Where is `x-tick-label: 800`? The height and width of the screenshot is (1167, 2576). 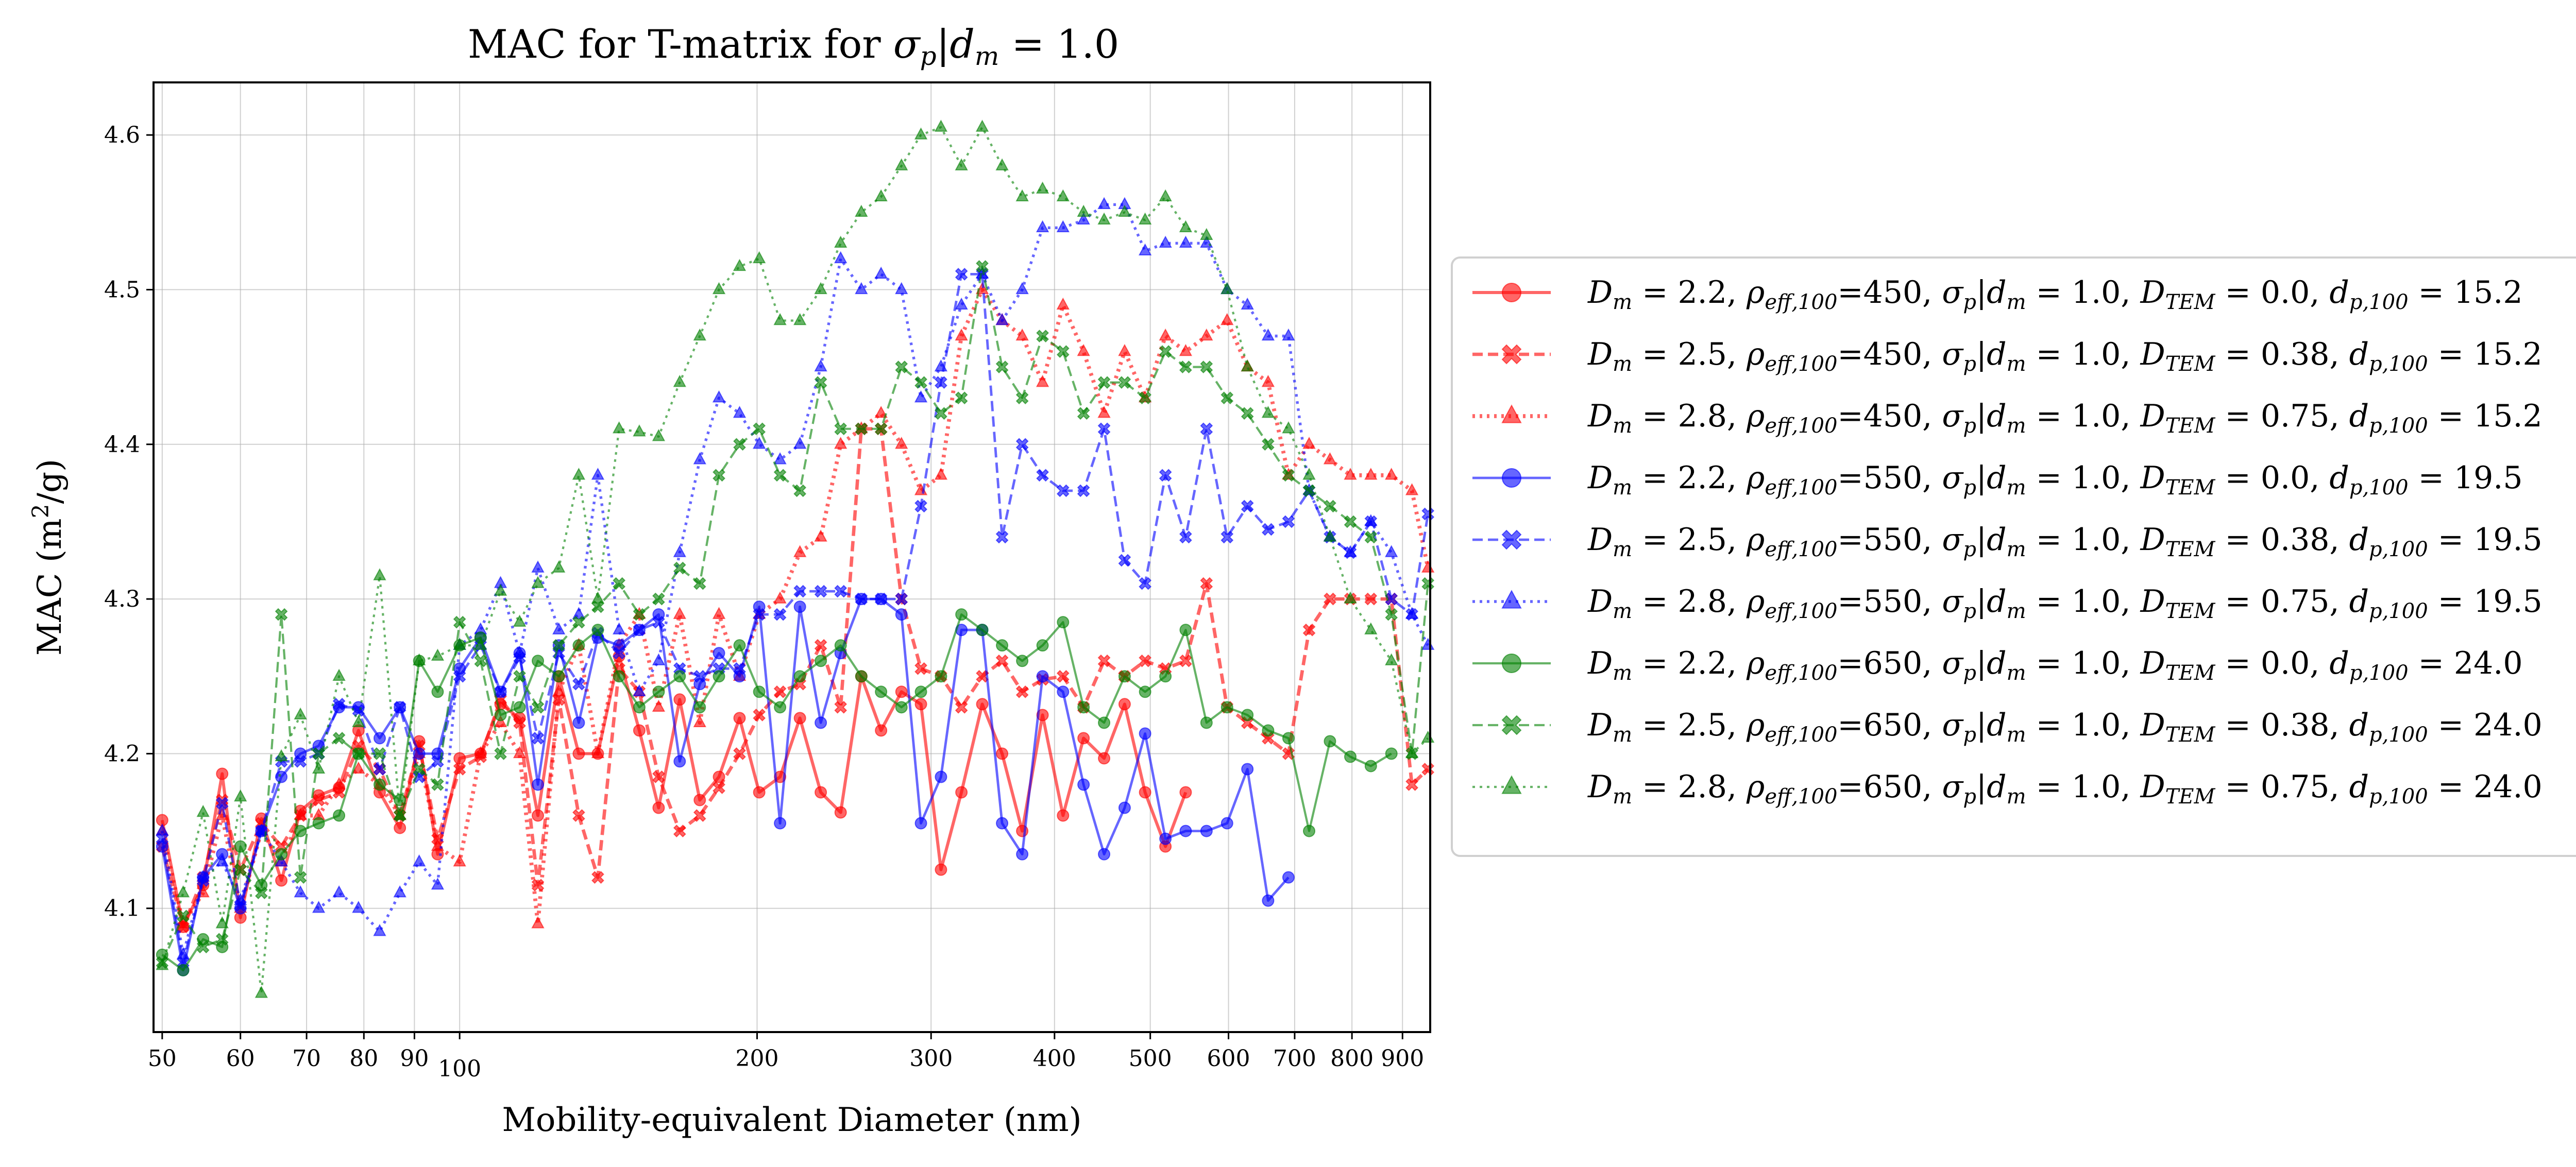
x-tick-label: 800 is located at coordinates (1352, 1059).